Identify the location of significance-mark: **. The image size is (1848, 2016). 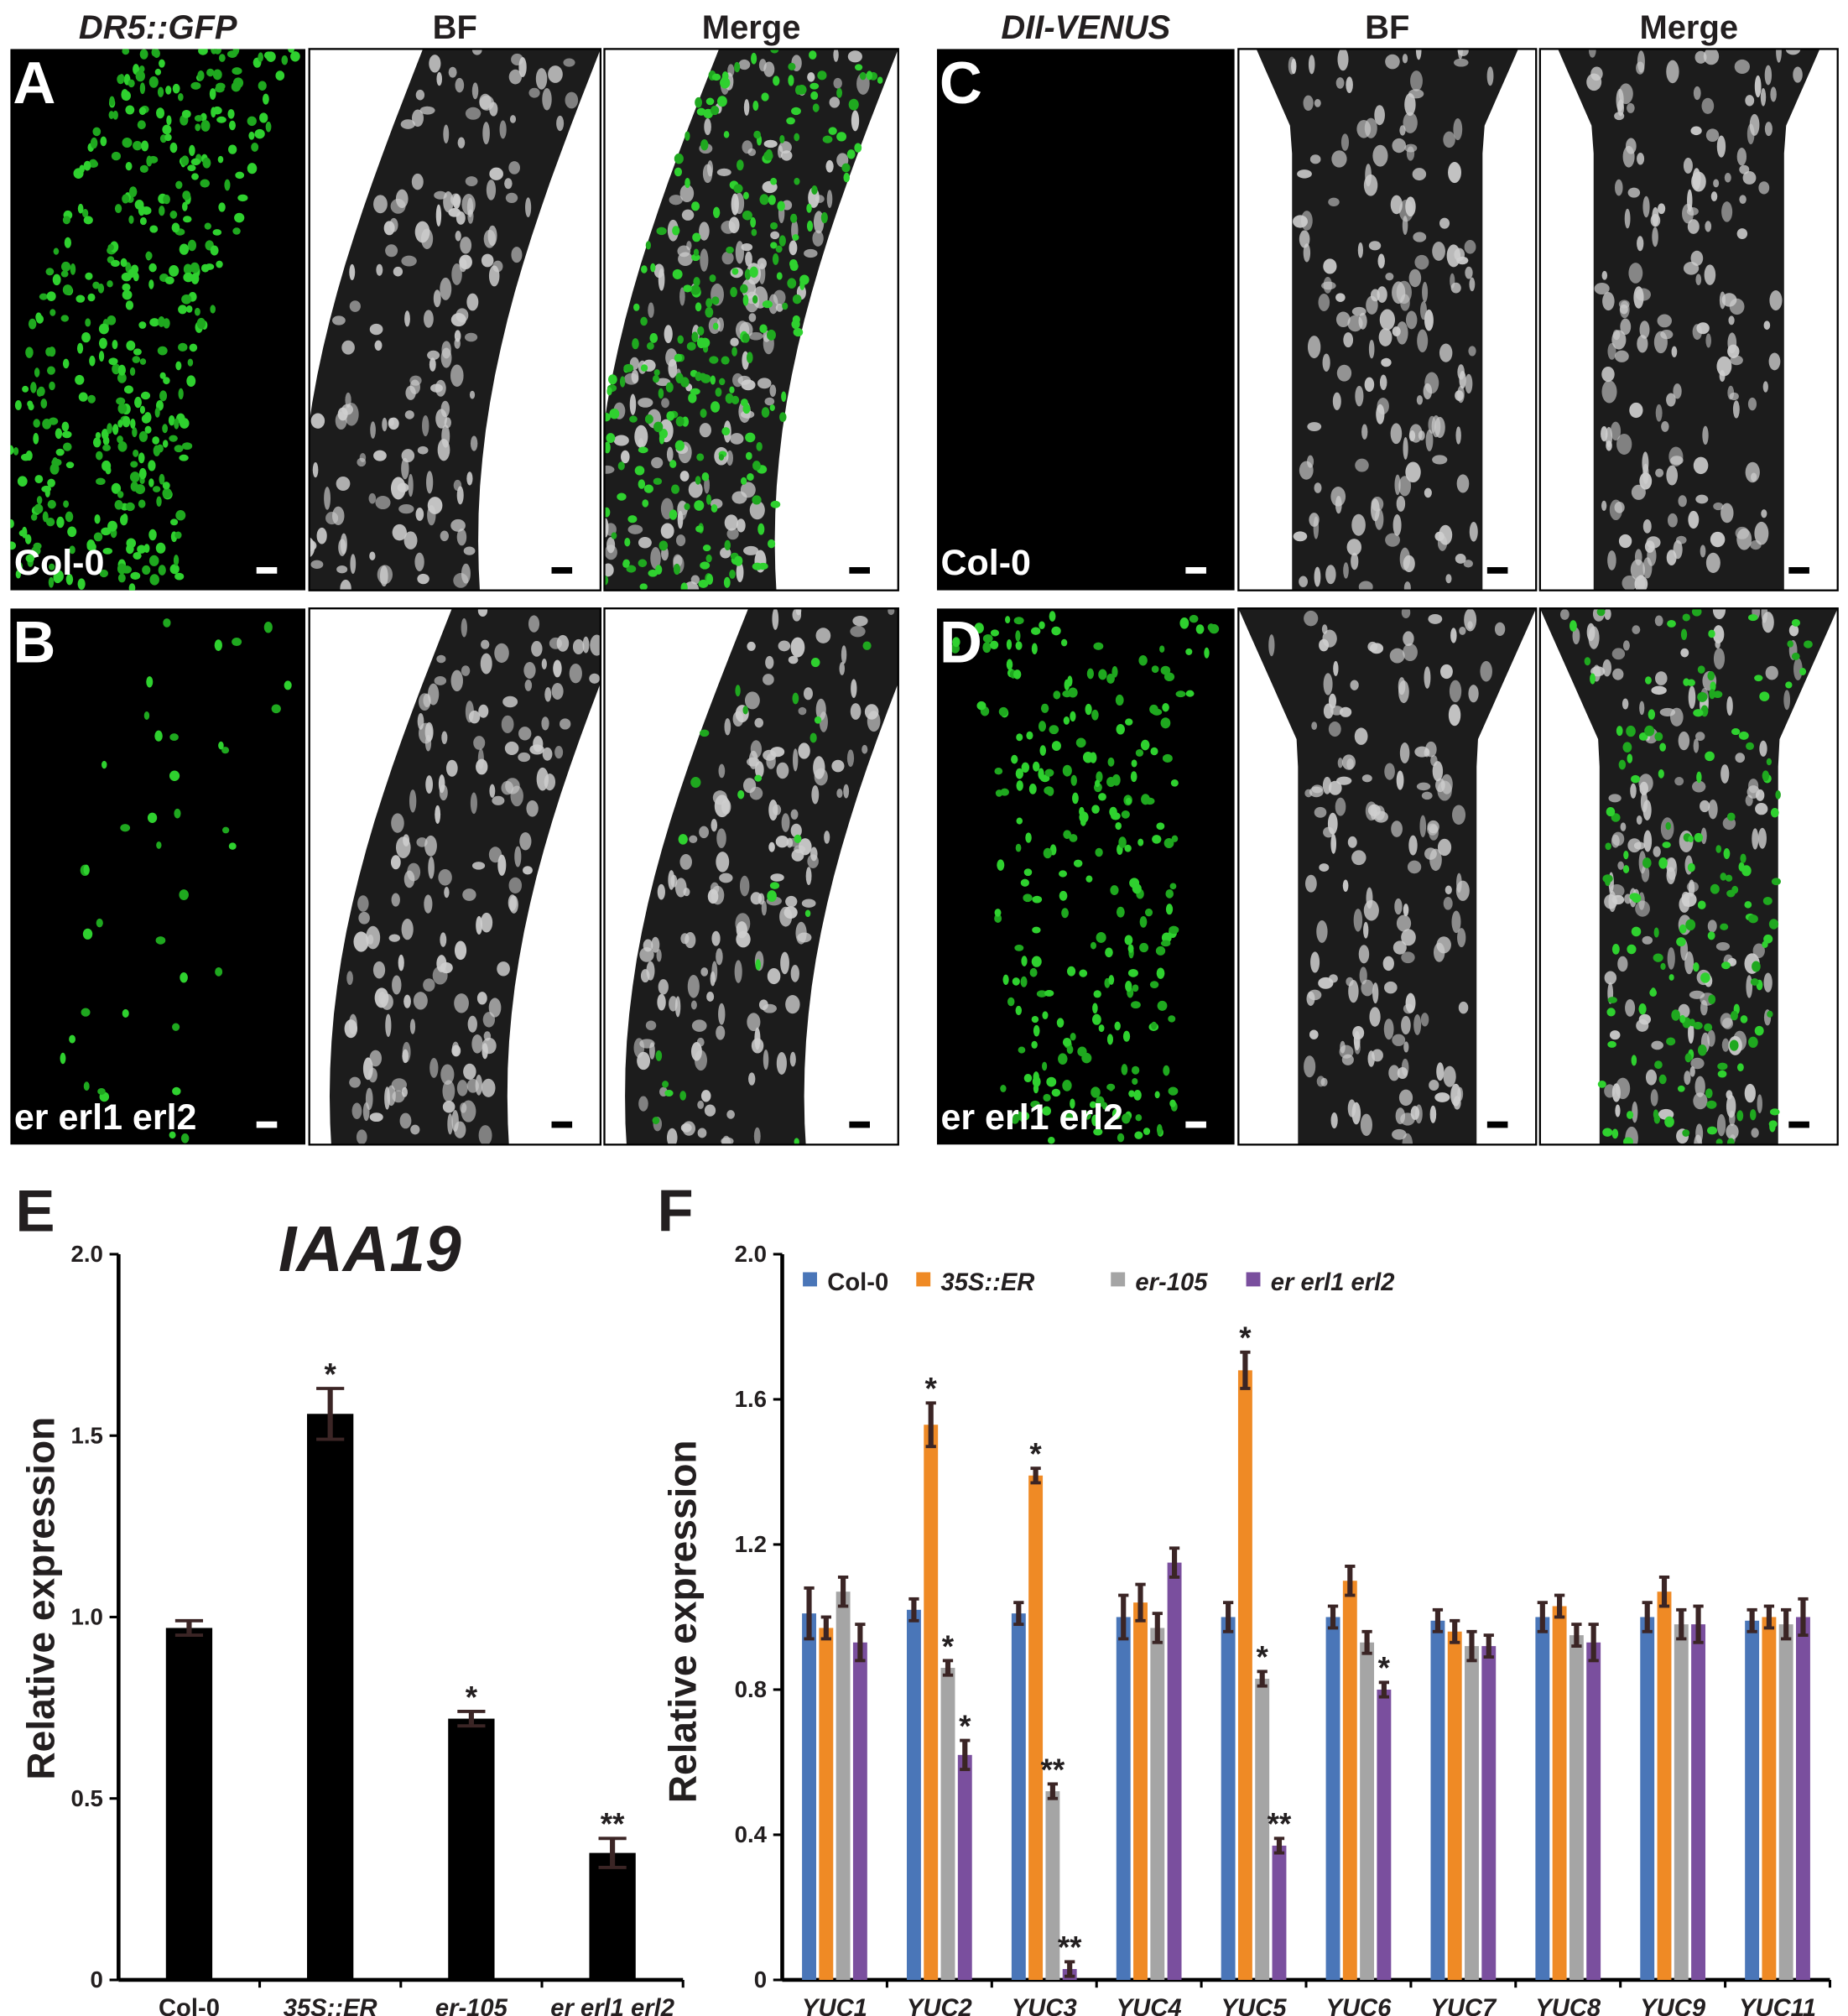
(1070, 1948).